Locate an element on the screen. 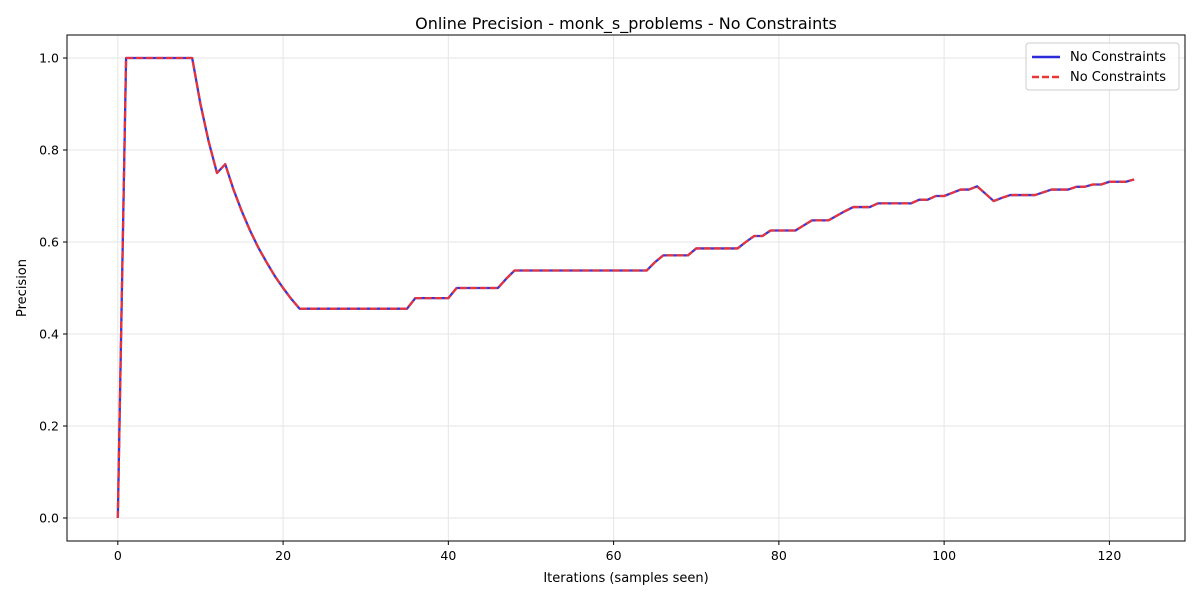 The height and width of the screenshot is (600, 1200). x-tick-label: 100 is located at coordinates (944, 555).